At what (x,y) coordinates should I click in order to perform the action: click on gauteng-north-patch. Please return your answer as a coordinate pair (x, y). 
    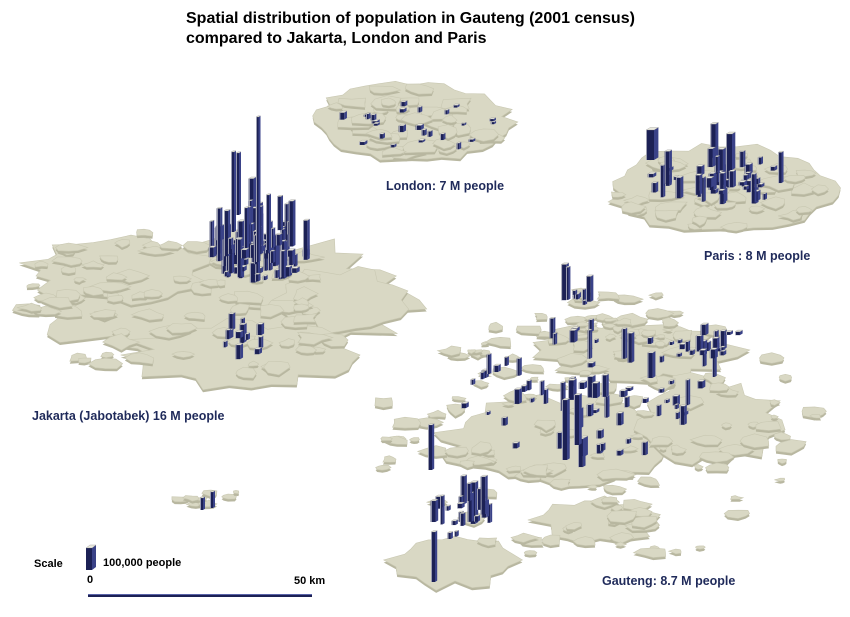
    Looking at the image, I should click on (660, 344).